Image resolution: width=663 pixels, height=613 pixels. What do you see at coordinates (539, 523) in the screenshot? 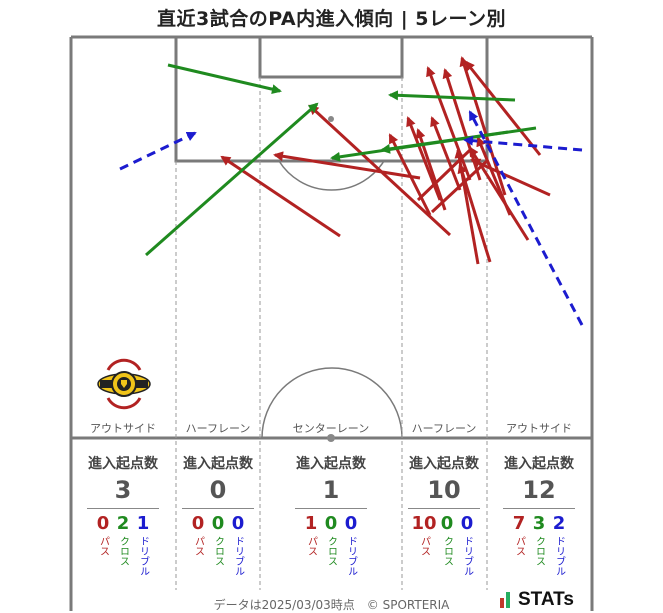
I see `cross-count: 3` at bounding box center [539, 523].